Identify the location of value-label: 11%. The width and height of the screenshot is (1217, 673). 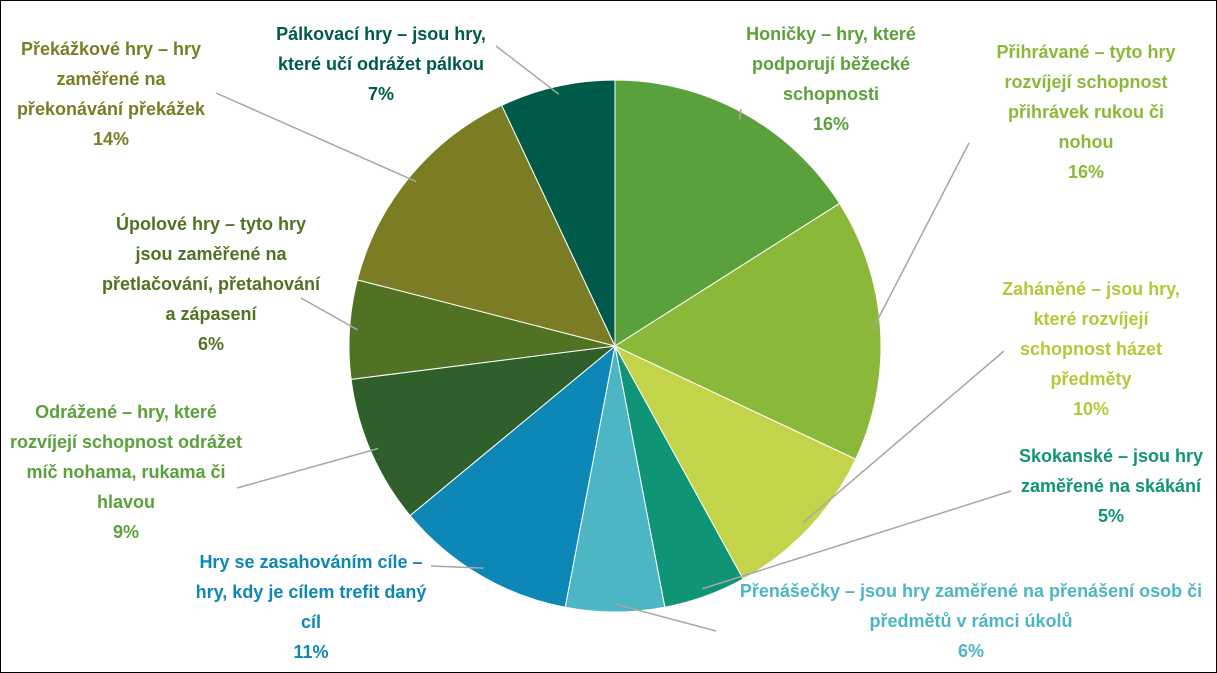
(311, 652).